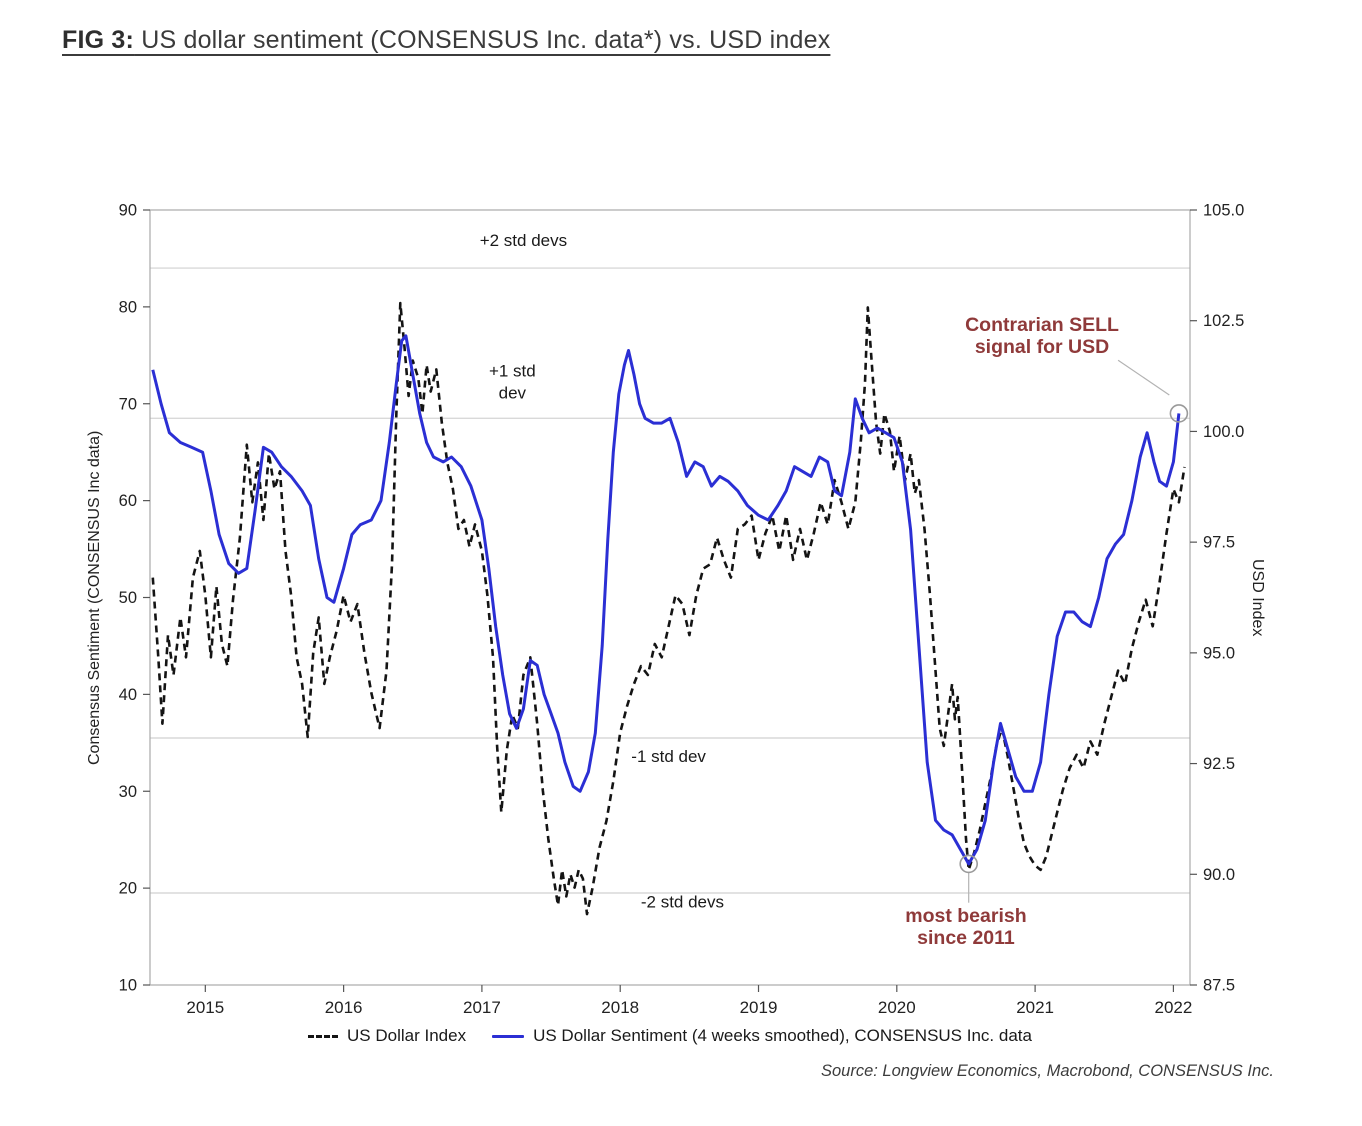  I want to click on annotation-plus-1-std: +1 std, so click(512, 371).